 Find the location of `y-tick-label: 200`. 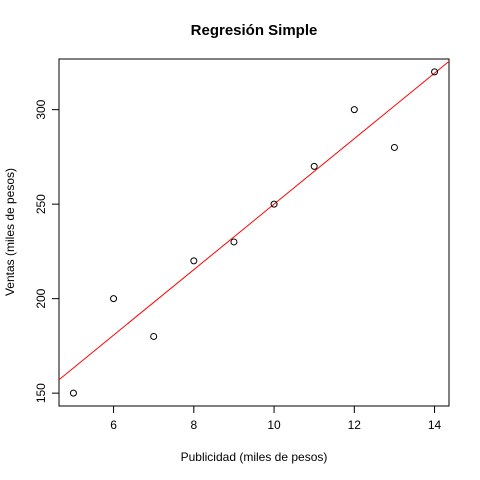

y-tick-label: 200 is located at coordinates (41, 298).